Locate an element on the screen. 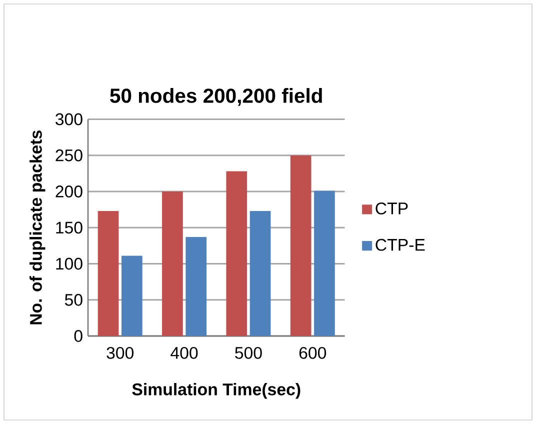 The width and height of the screenshot is (536, 424). x-tick-label: 600 is located at coordinates (312, 352).